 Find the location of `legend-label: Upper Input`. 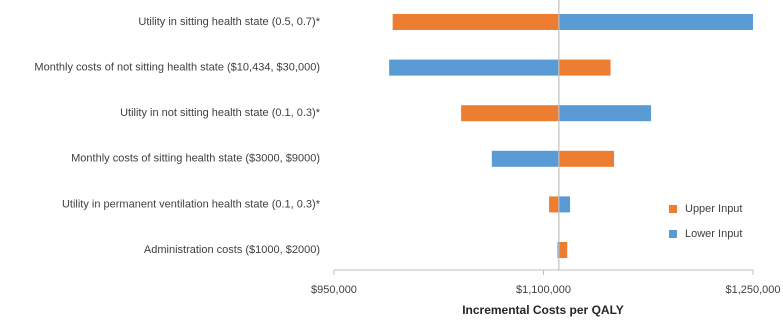

legend-label: Upper Input is located at coordinates (713, 209).